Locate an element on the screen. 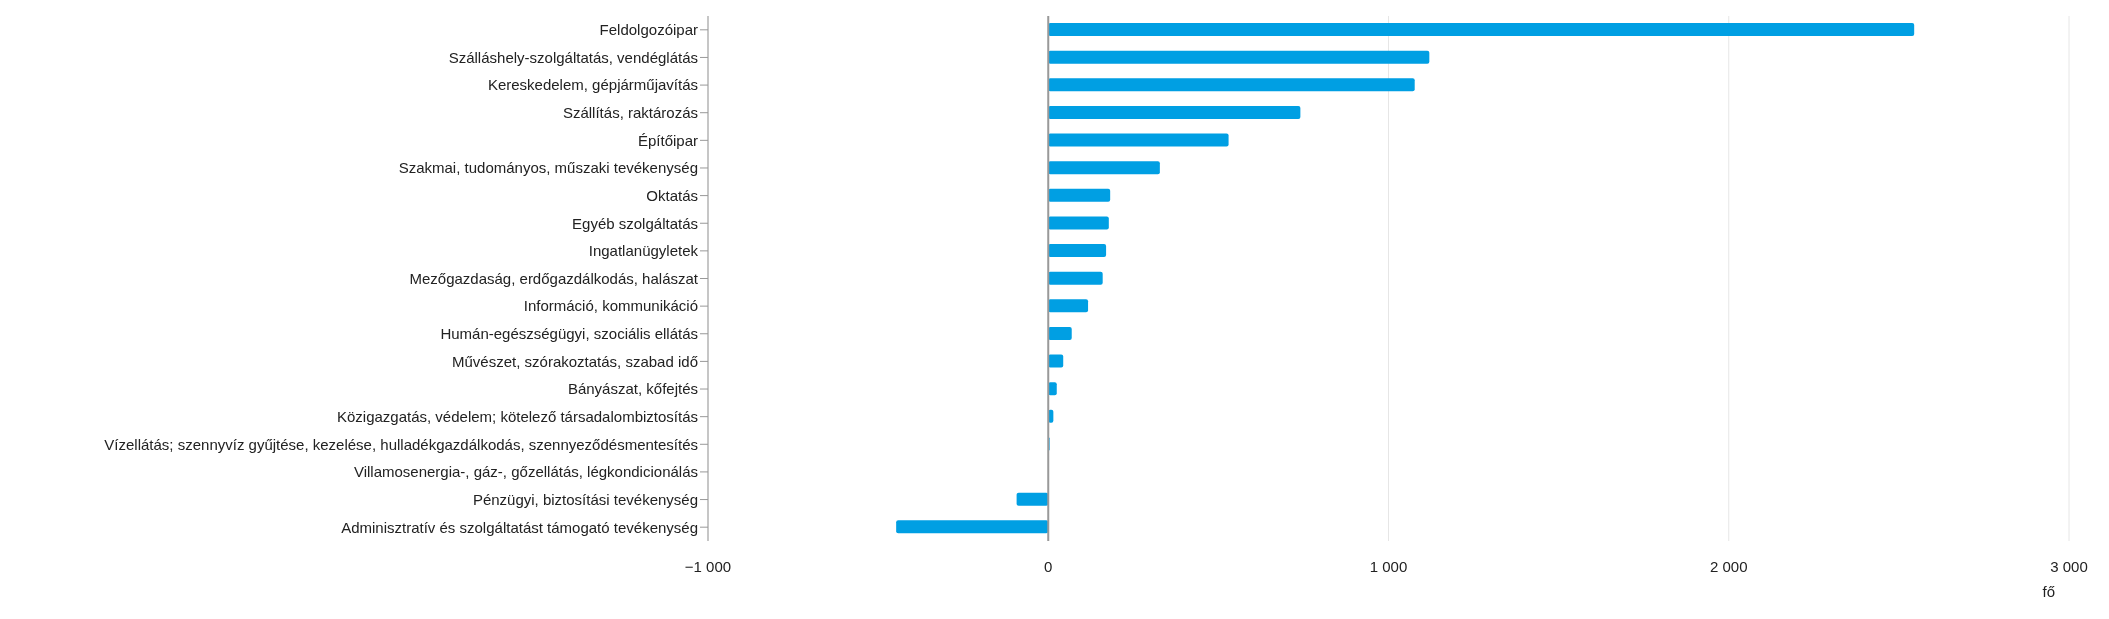 This screenshot has height=619, width=2109. y-tick-label: Közigazgatás, védelem; kötelező társadalombiztosítás is located at coordinates (517, 416).